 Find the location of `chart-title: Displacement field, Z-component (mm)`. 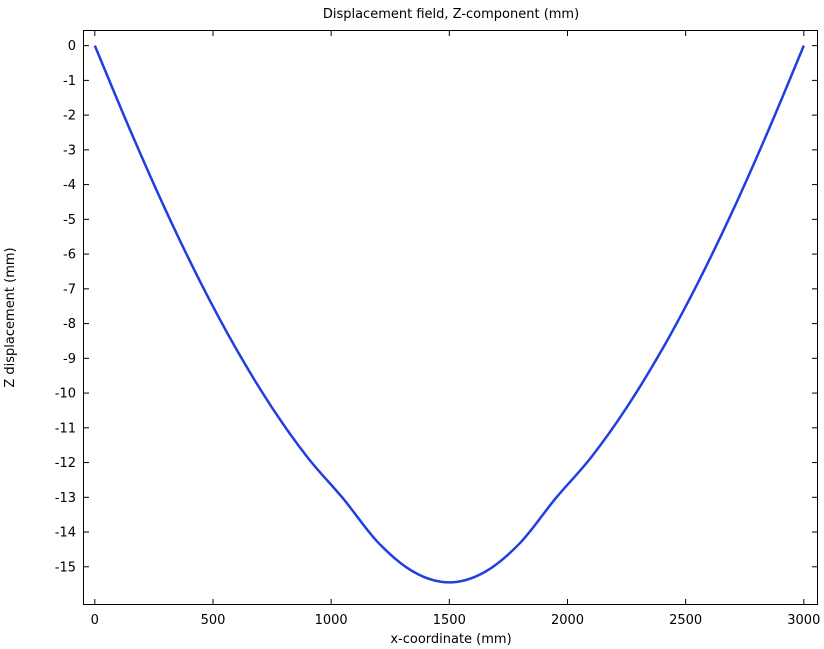

chart-title: Displacement field, Z-component (mm) is located at coordinates (451, 14).